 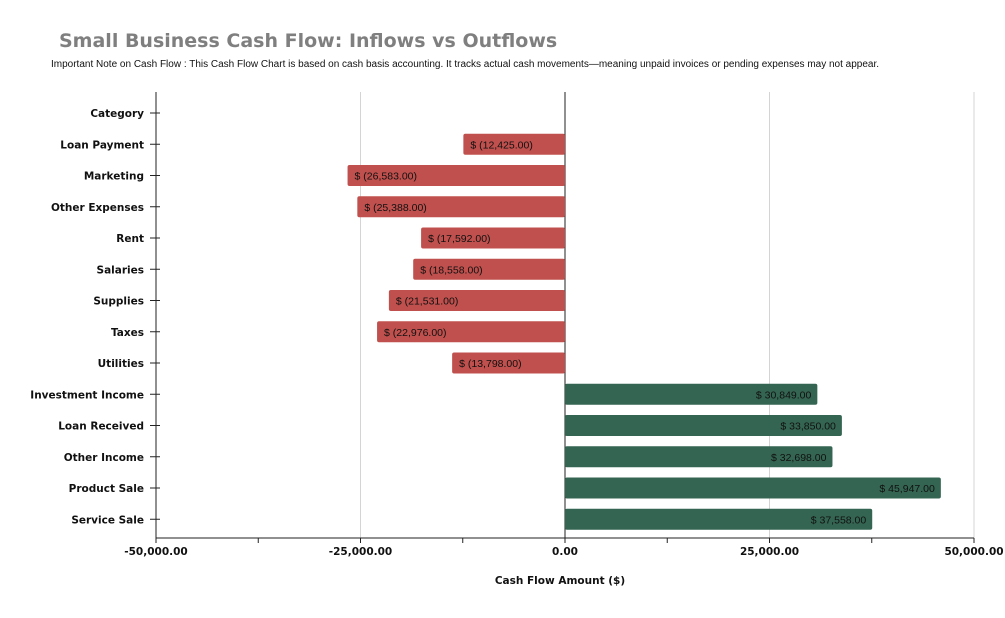 What do you see at coordinates (106, 489) in the screenshot?
I see `category-label: Product Sale` at bounding box center [106, 489].